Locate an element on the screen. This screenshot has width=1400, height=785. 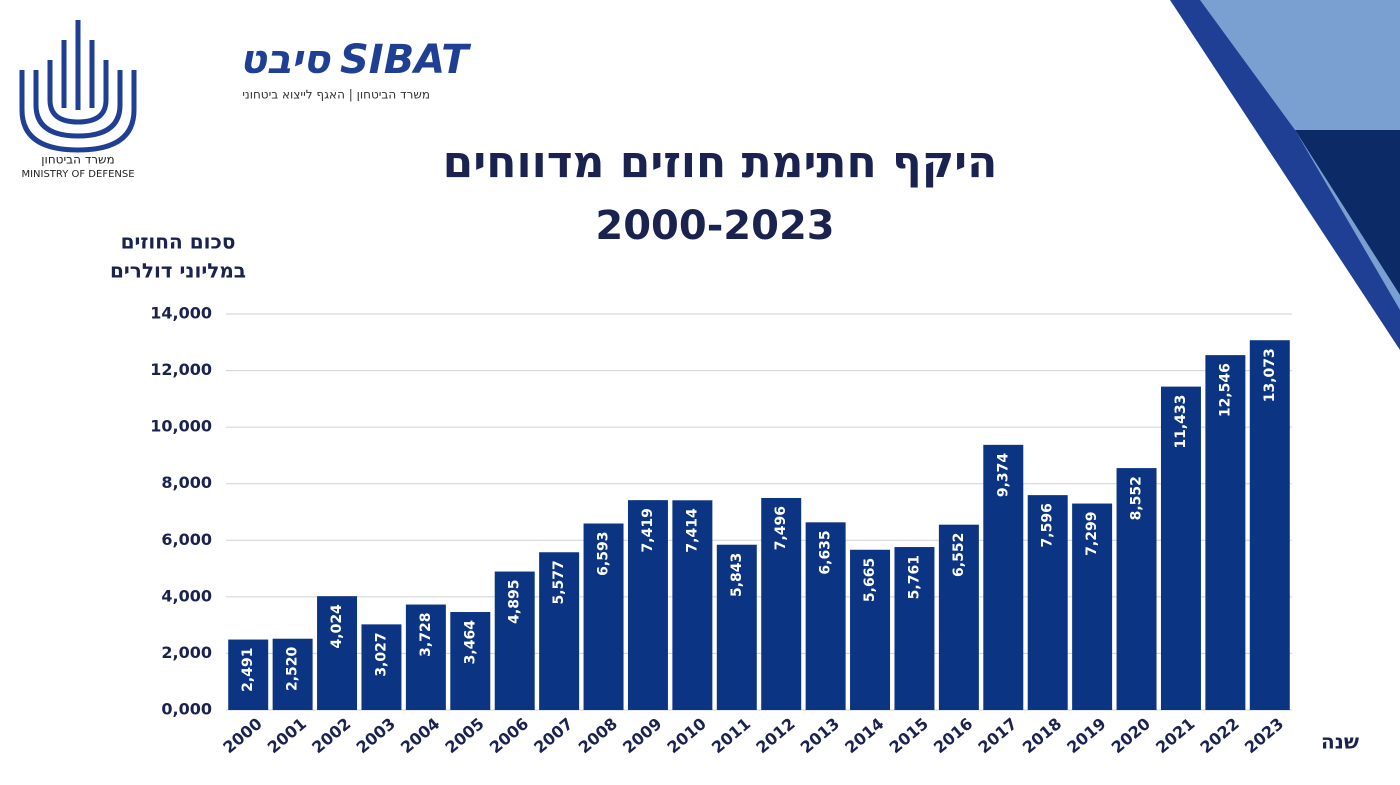
value-label: 9,374 is located at coordinates (1003, 475).